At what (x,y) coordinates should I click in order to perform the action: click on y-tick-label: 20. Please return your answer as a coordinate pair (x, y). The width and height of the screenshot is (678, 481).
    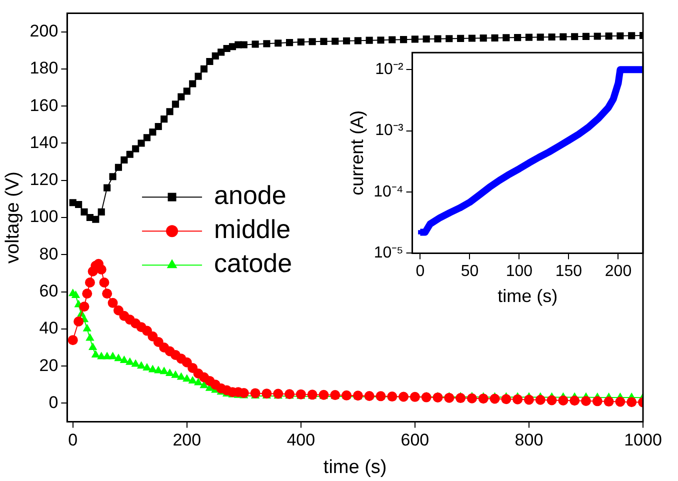
    Looking at the image, I should click on (48, 365).